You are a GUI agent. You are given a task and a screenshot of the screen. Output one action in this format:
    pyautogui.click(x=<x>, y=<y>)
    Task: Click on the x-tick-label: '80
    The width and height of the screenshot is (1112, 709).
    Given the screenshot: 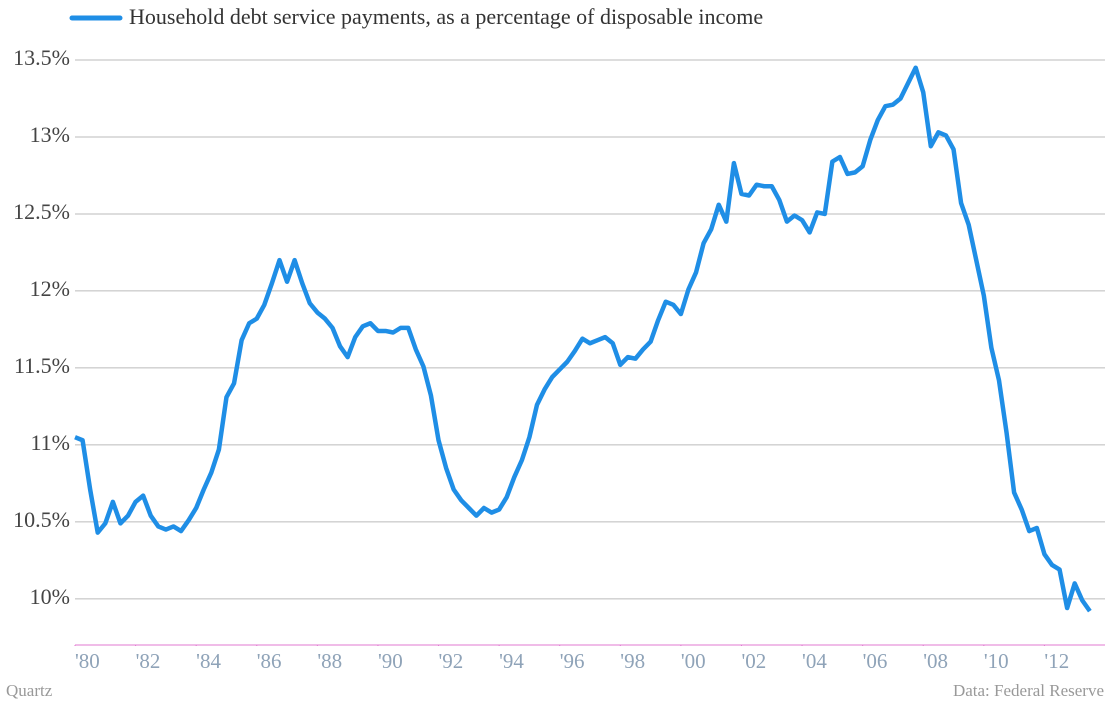 What is the action you would take?
    pyautogui.click(x=87, y=661)
    